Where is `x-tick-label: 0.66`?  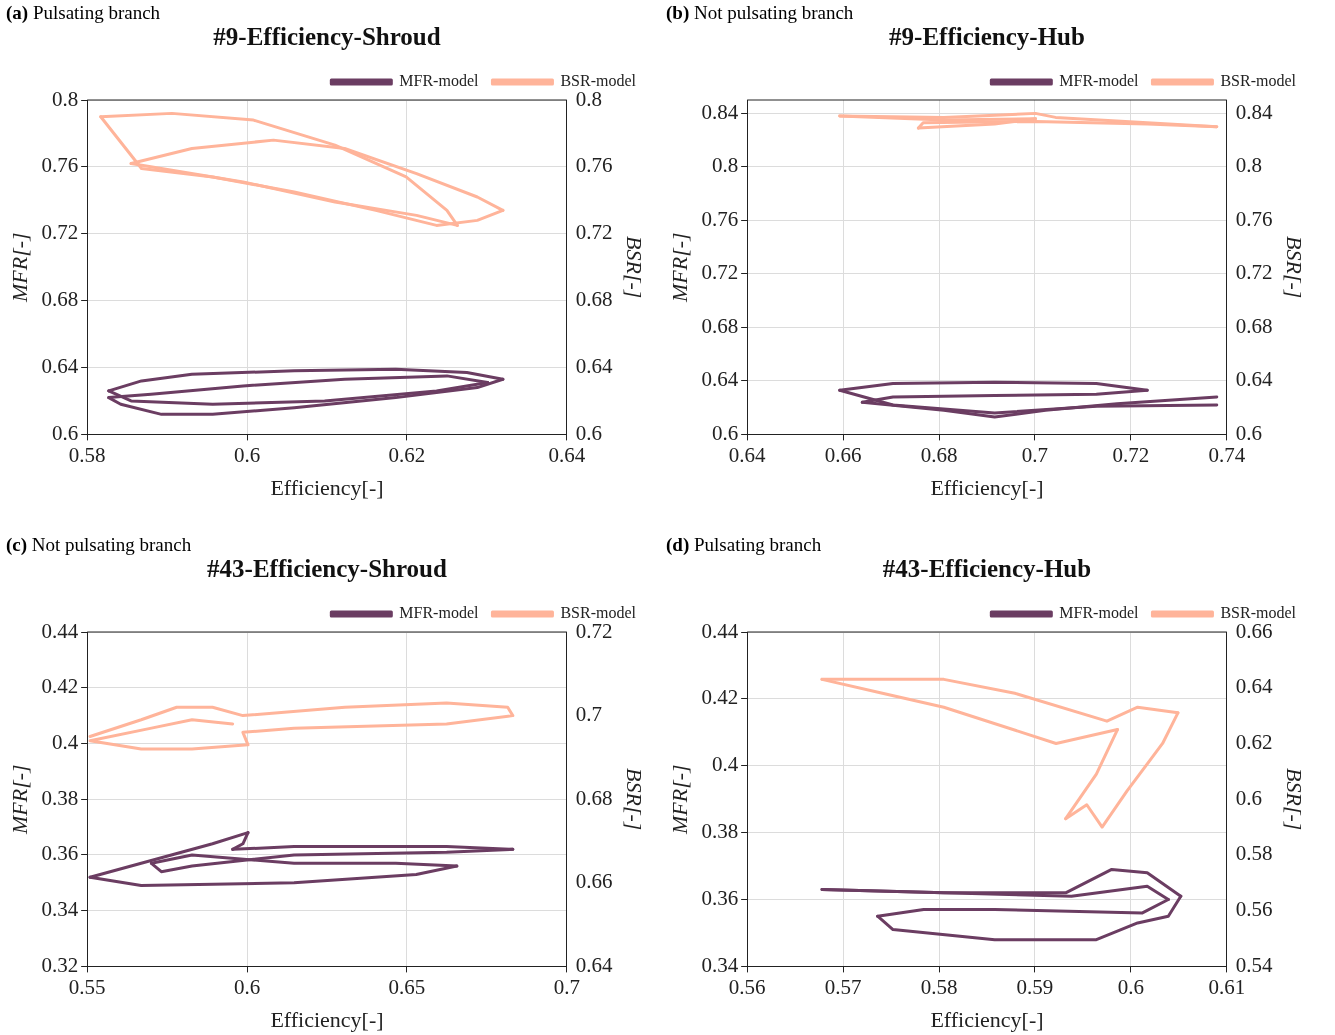
x-tick-label: 0.66 is located at coordinates (843, 454).